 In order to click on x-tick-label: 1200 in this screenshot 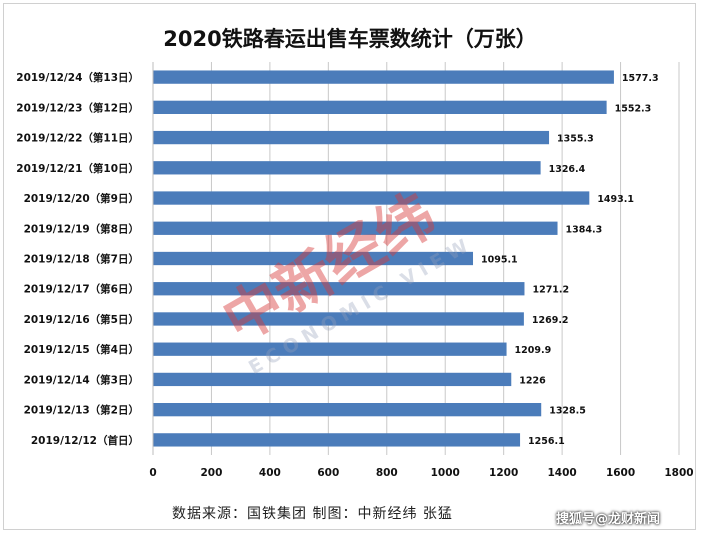, I will do `click(503, 473)`.